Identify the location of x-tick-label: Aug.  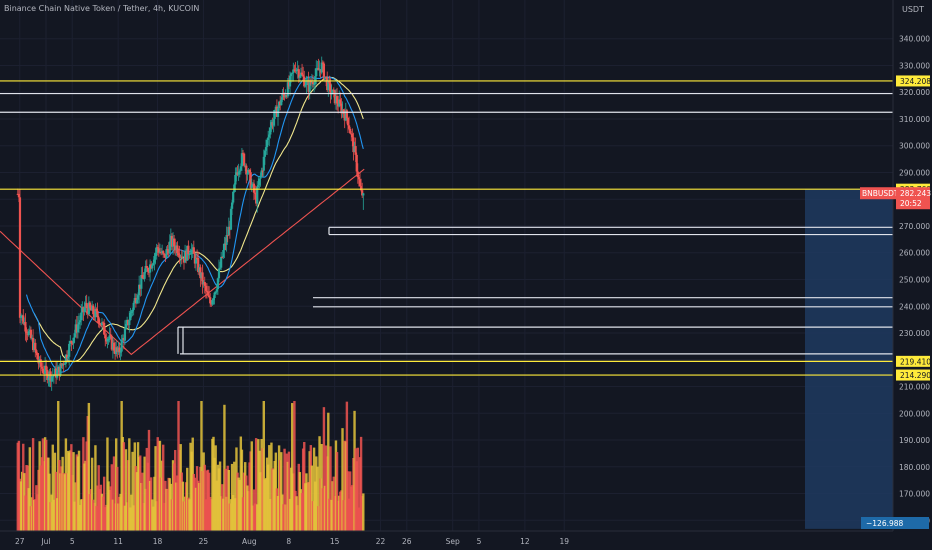
(249, 541).